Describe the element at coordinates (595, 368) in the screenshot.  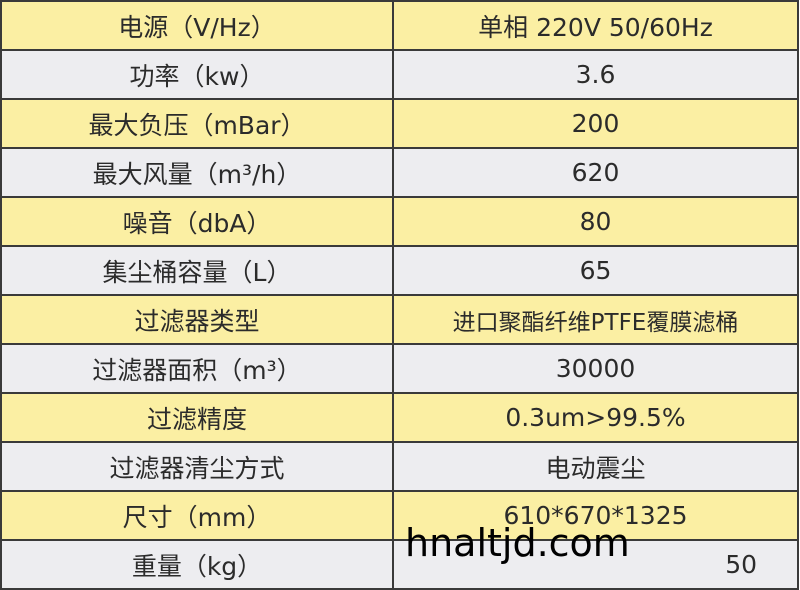
I see `spec-value: 30000` at that location.